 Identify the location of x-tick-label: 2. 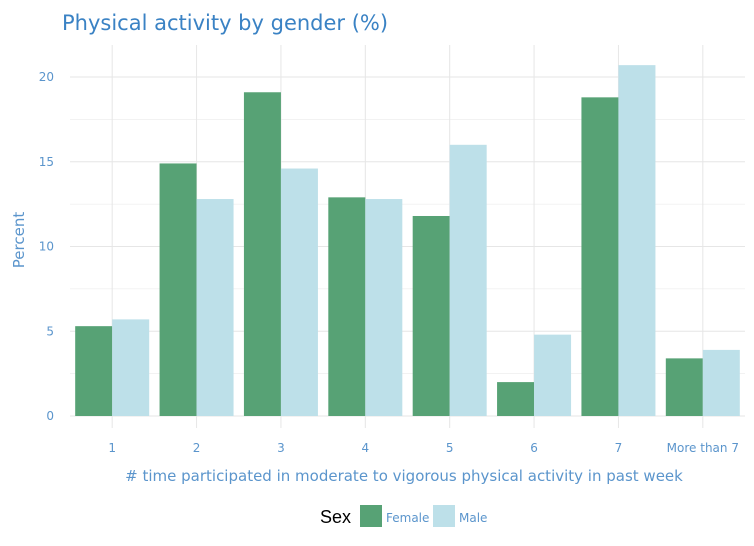
(197, 448).